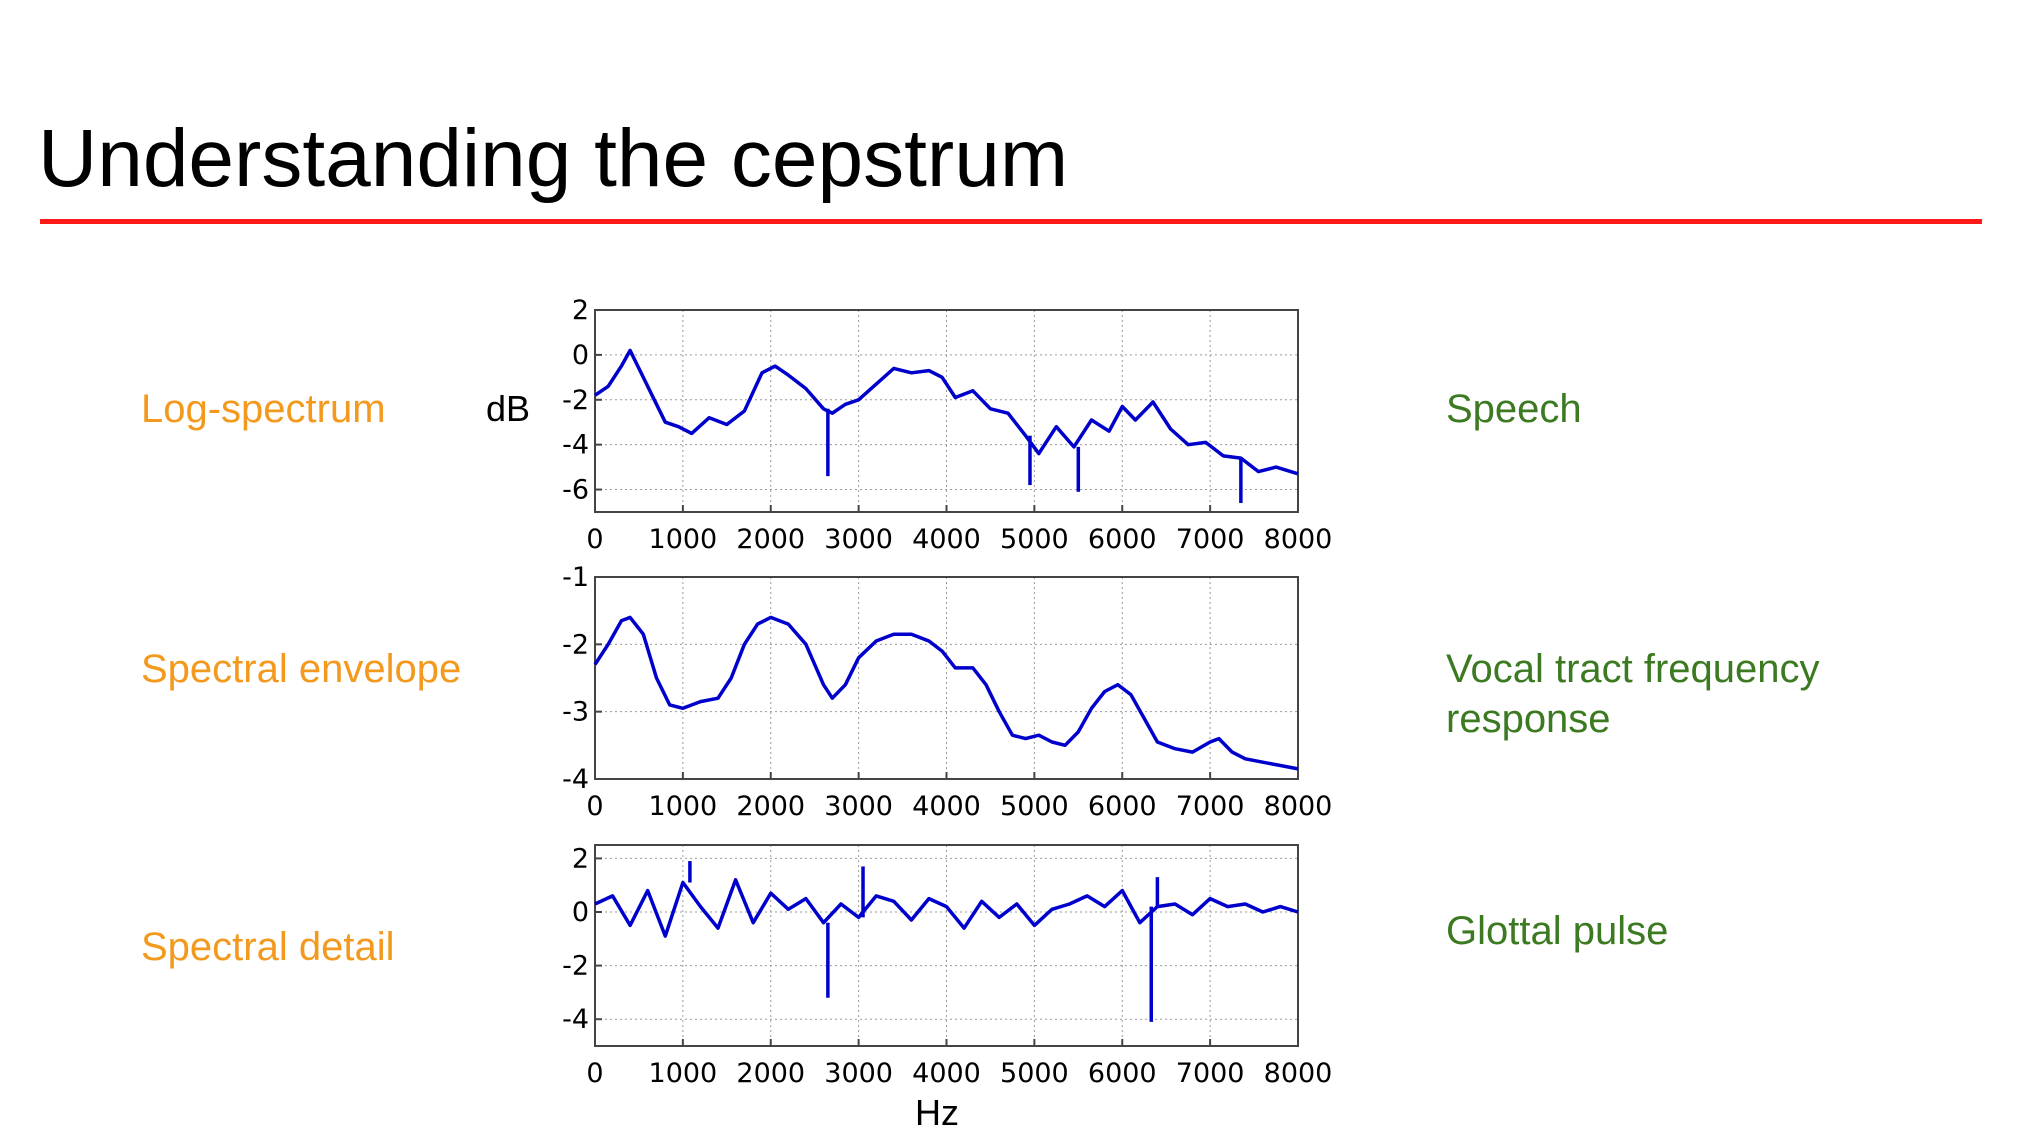 Image resolution: width=2018 pixels, height=1137 pixels. I want to click on slide-title: Understanding the cepstrum, so click(553, 158).